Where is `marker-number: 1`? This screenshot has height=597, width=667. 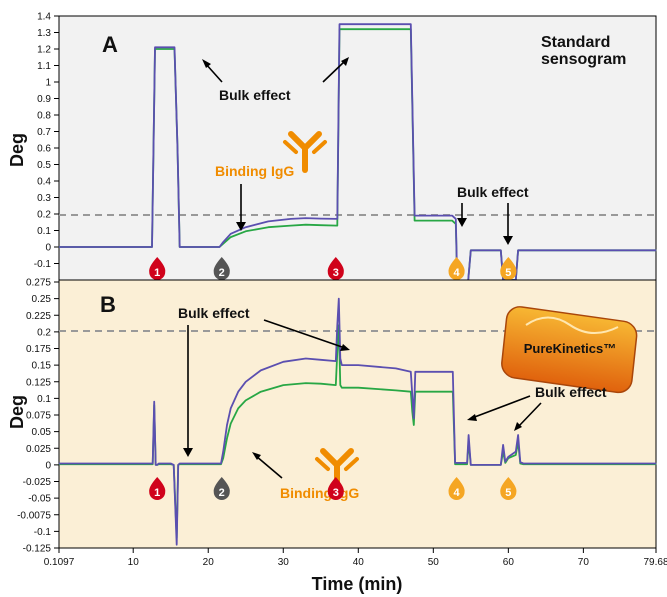
marker-number: 1 is located at coordinates (157, 493).